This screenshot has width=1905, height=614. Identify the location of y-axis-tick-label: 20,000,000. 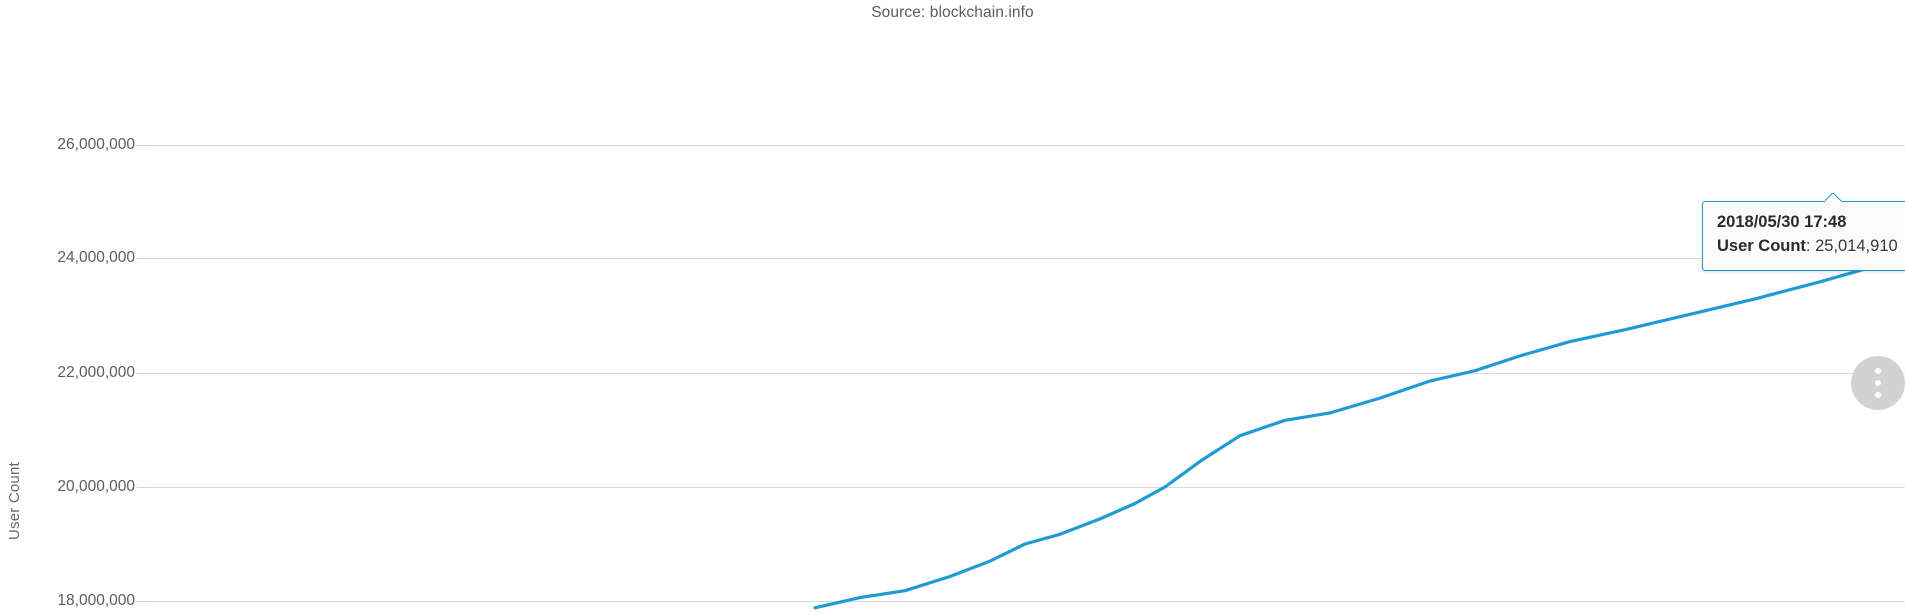
(96, 486).